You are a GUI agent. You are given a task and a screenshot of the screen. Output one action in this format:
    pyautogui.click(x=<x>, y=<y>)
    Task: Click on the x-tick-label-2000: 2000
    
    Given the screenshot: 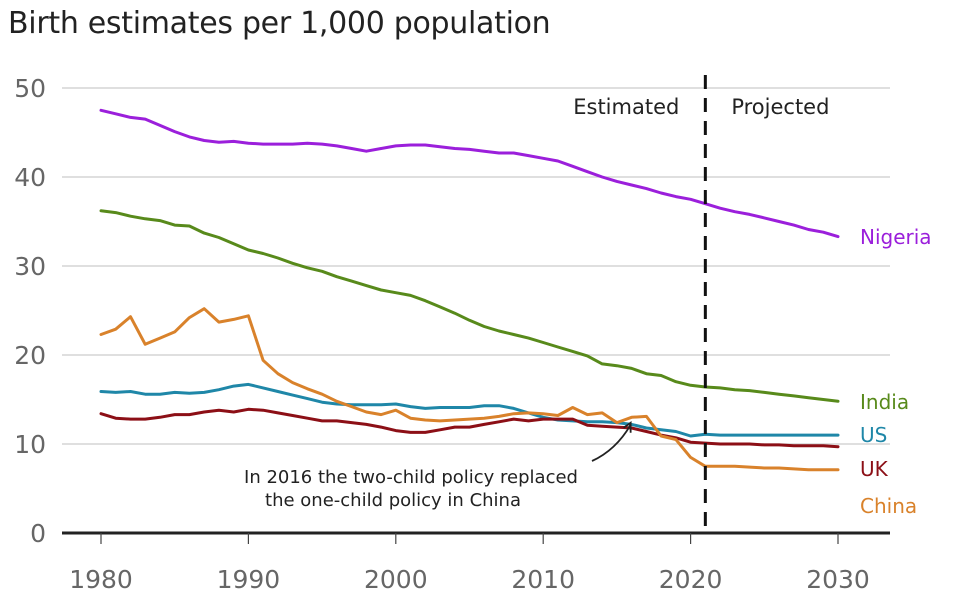 What is the action you would take?
    pyautogui.click(x=396, y=579)
    